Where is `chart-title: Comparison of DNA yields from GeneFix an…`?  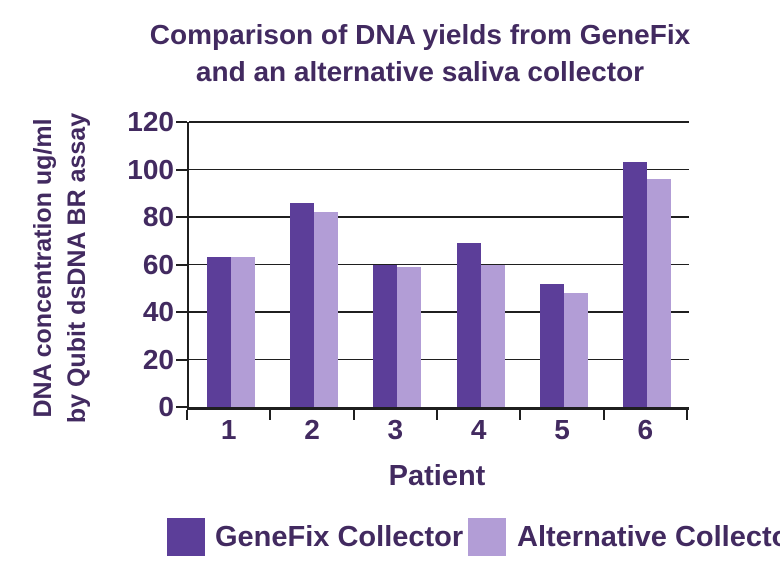 chart-title: Comparison of DNA yields from GeneFix an… is located at coordinates (415, 53).